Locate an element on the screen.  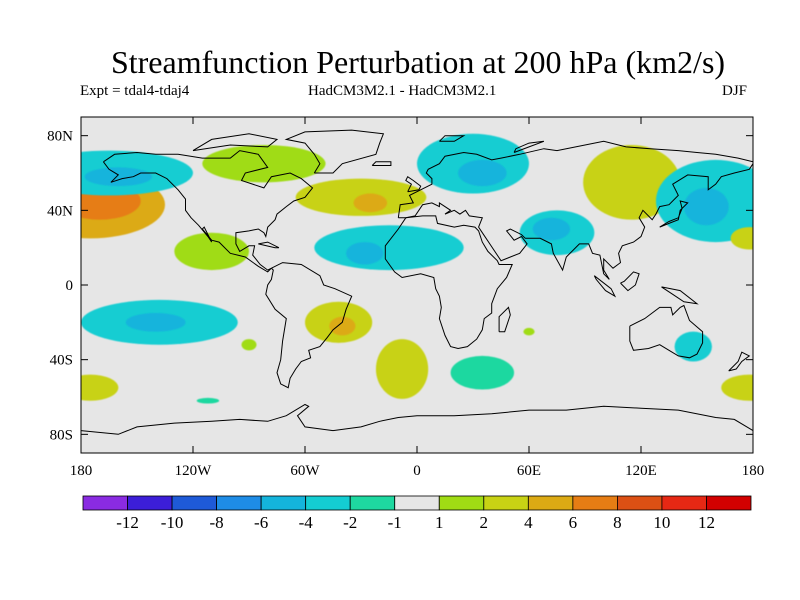
model-label: HadCM3M2.1 - HadCM3M2.1 is located at coordinates (402, 91).